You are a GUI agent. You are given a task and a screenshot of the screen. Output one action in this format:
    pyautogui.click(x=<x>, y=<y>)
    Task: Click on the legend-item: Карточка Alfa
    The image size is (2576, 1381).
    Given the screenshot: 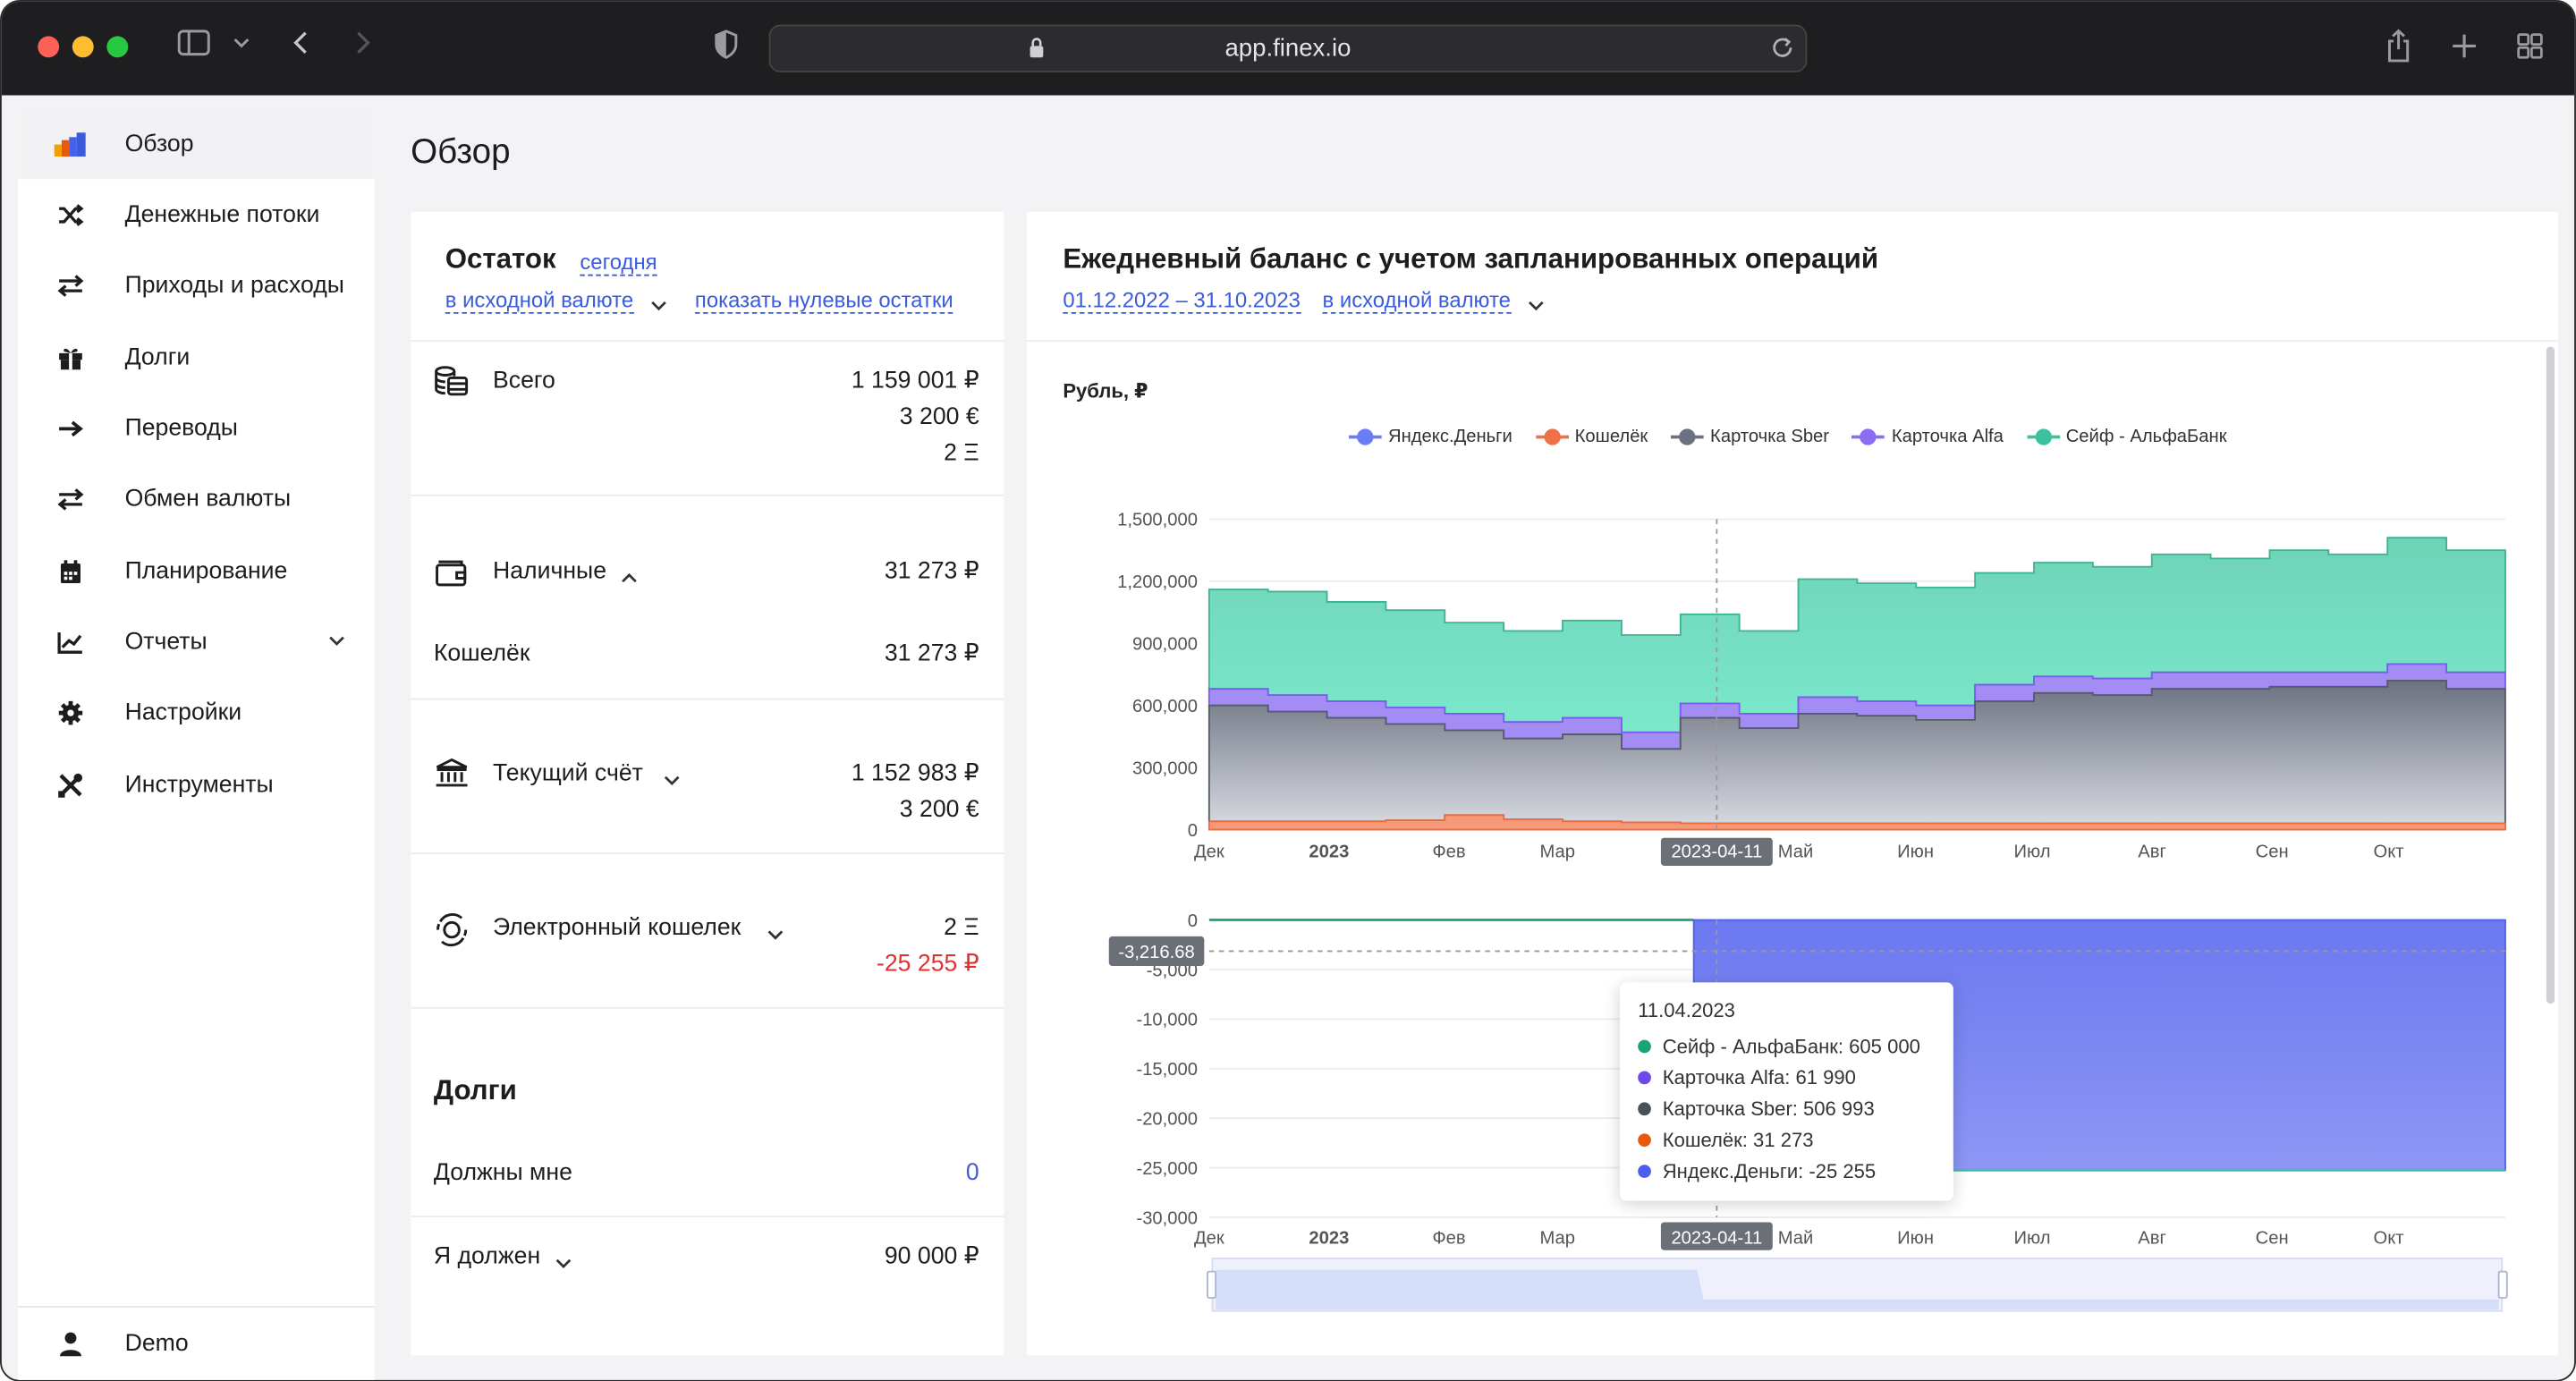 What is the action you would take?
    pyautogui.click(x=1928, y=437)
    